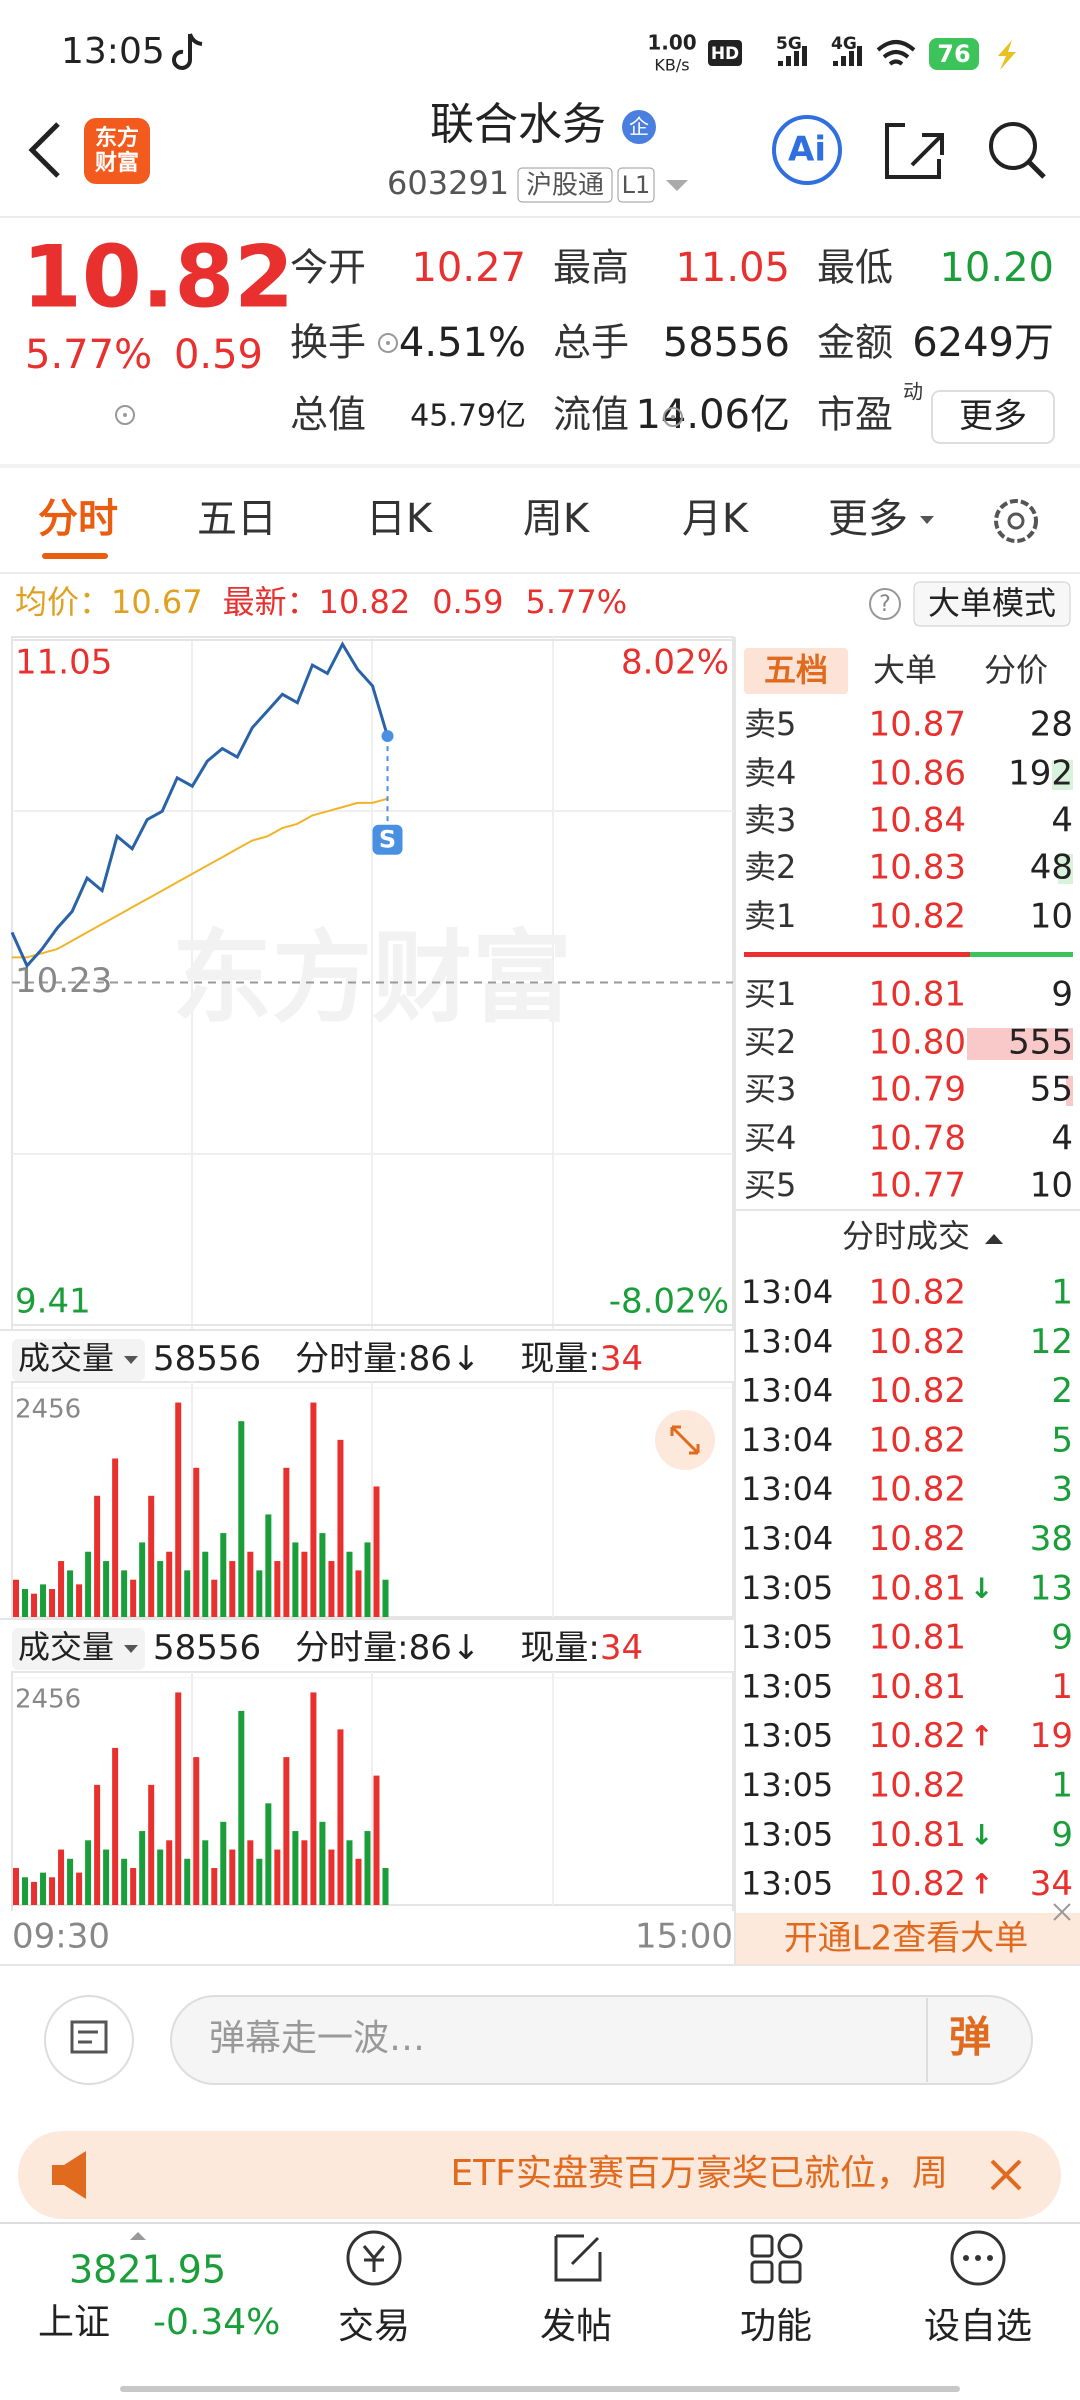 This screenshot has width=1080, height=2400. What do you see at coordinates (914, 151) in the screenshot?
I see `share-button` at bounding box center [914, 151].